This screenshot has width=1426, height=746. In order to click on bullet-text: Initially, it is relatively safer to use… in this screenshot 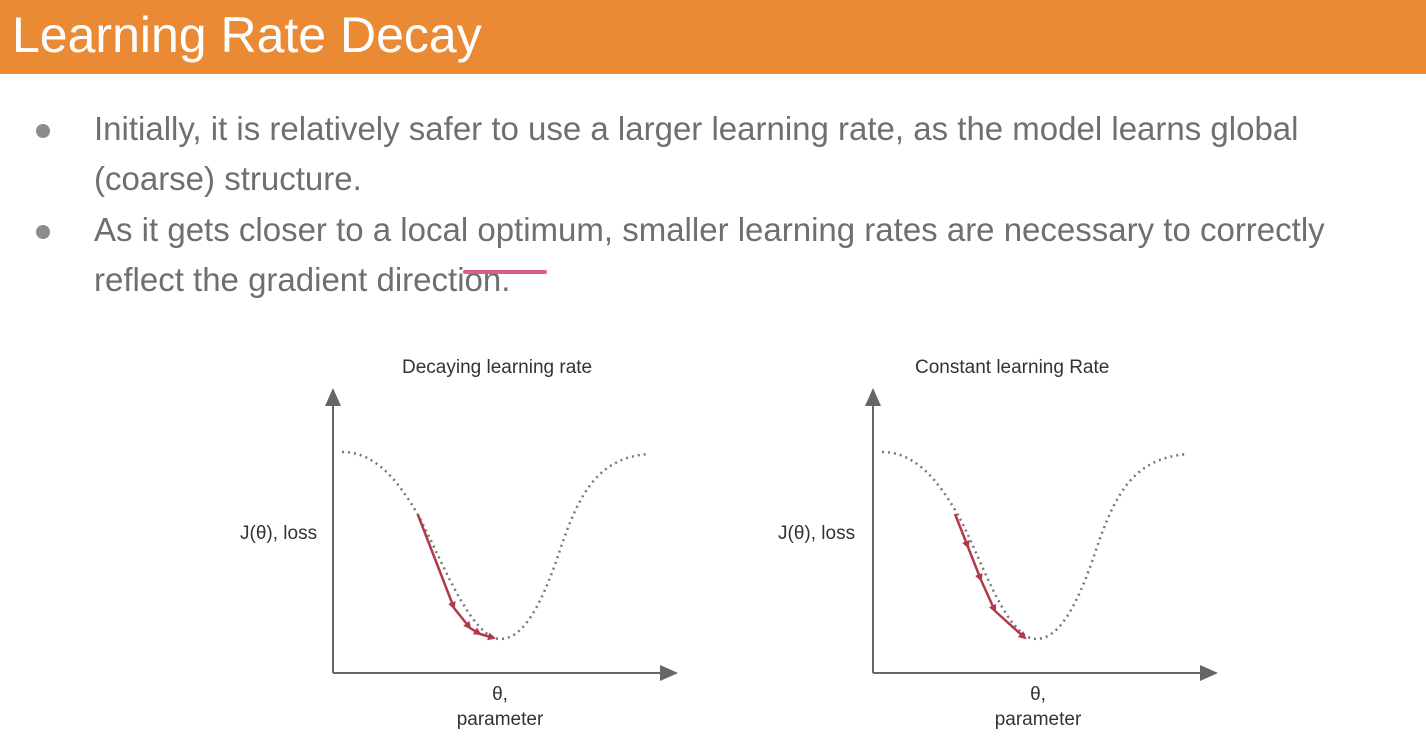, I will do `click(696, 153)`.